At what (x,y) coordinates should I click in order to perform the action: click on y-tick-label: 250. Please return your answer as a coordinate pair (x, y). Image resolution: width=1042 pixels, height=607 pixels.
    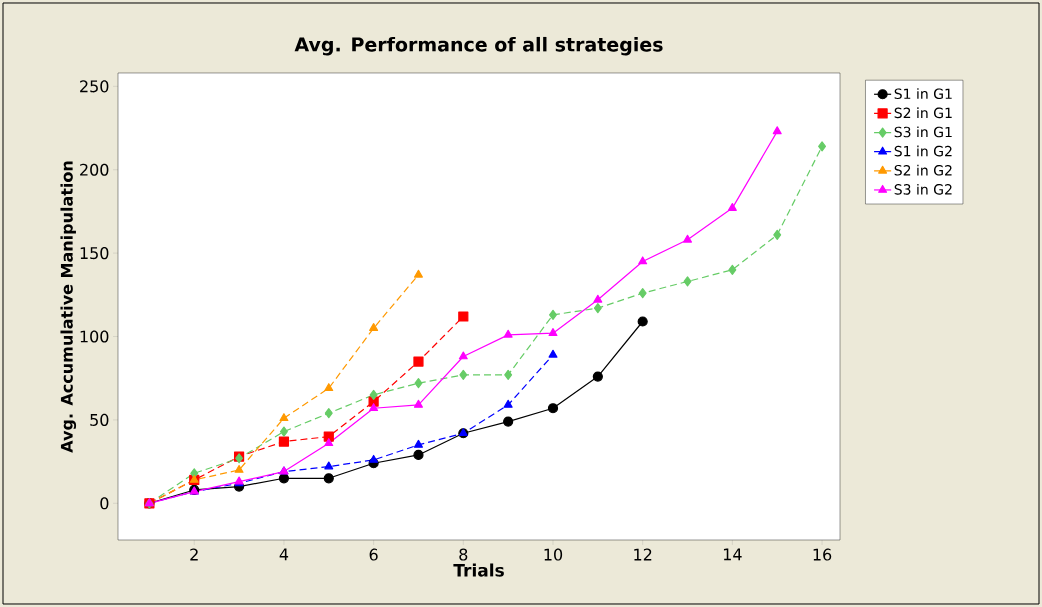
    Looking at the image, I should click on (94, 86).